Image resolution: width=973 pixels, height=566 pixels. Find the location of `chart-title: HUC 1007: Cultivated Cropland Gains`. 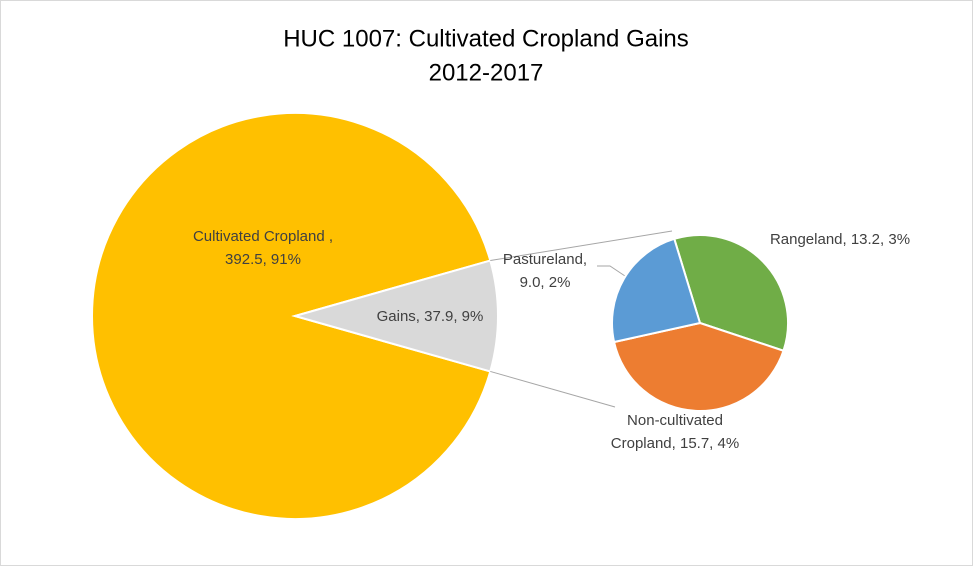

chart-title: HUC 1007: Cultivated Cropland Gains is located at coordinates (486, 38).